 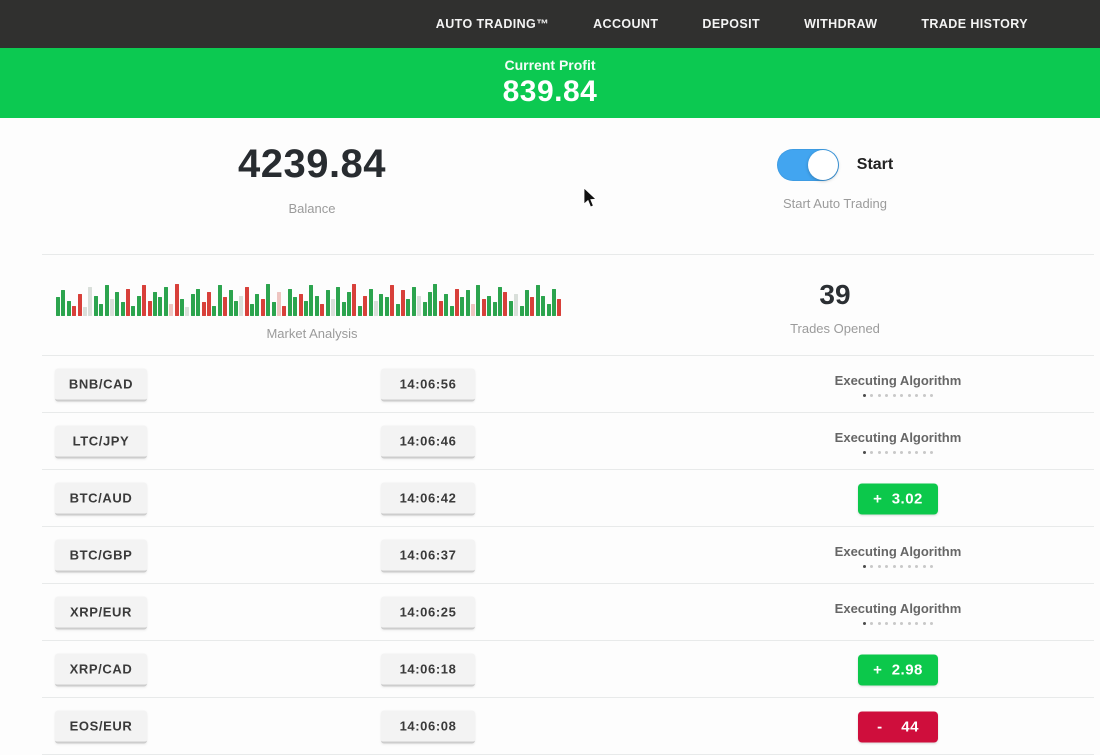 I want to click on pair-pill: LTC/JPY, so click(x=101, y=441).